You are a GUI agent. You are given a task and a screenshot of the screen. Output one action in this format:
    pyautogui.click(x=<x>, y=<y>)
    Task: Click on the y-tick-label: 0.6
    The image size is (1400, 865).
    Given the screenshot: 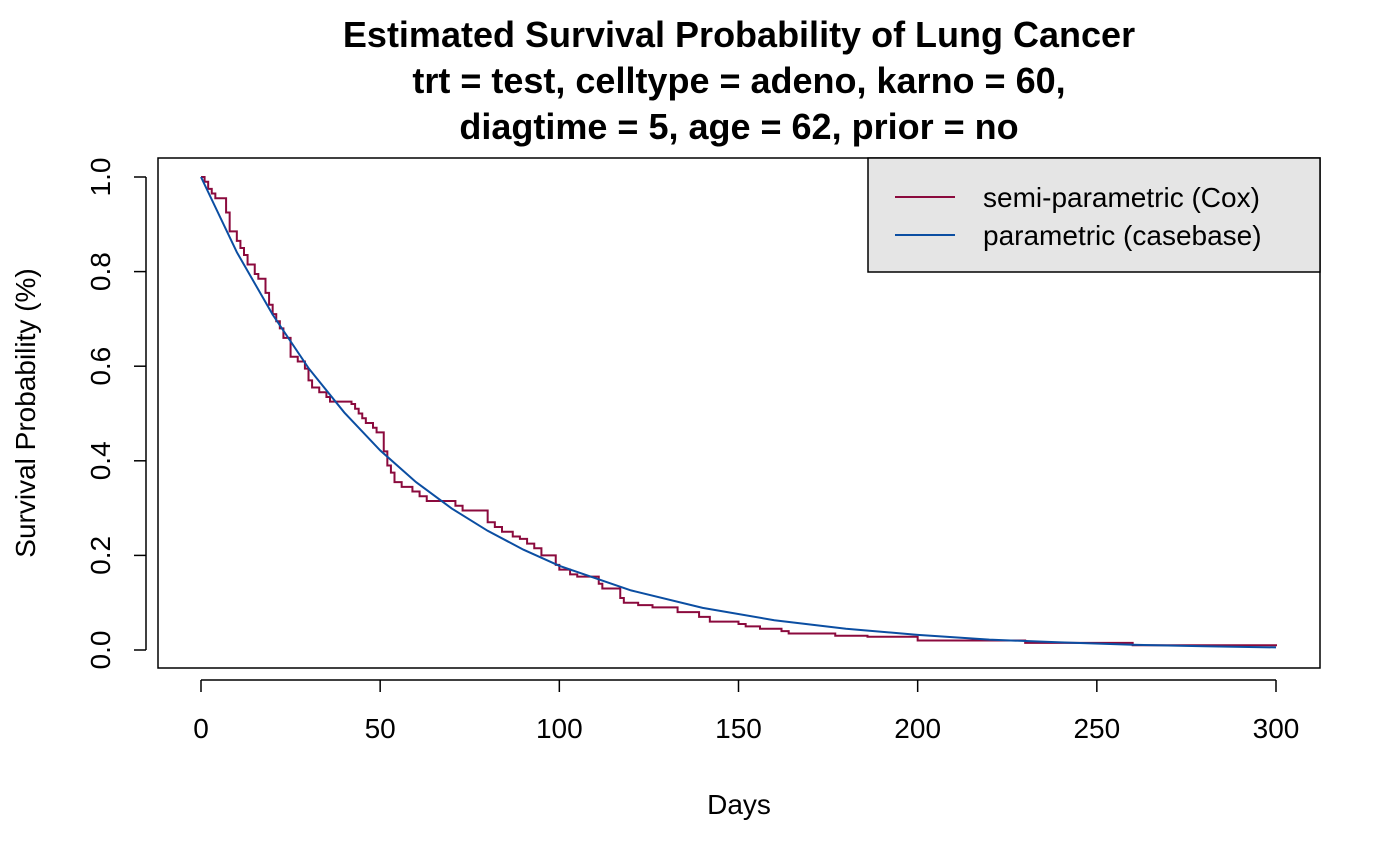 What is the action you would take?
    pyautogui.click(x=100, y=366)
    